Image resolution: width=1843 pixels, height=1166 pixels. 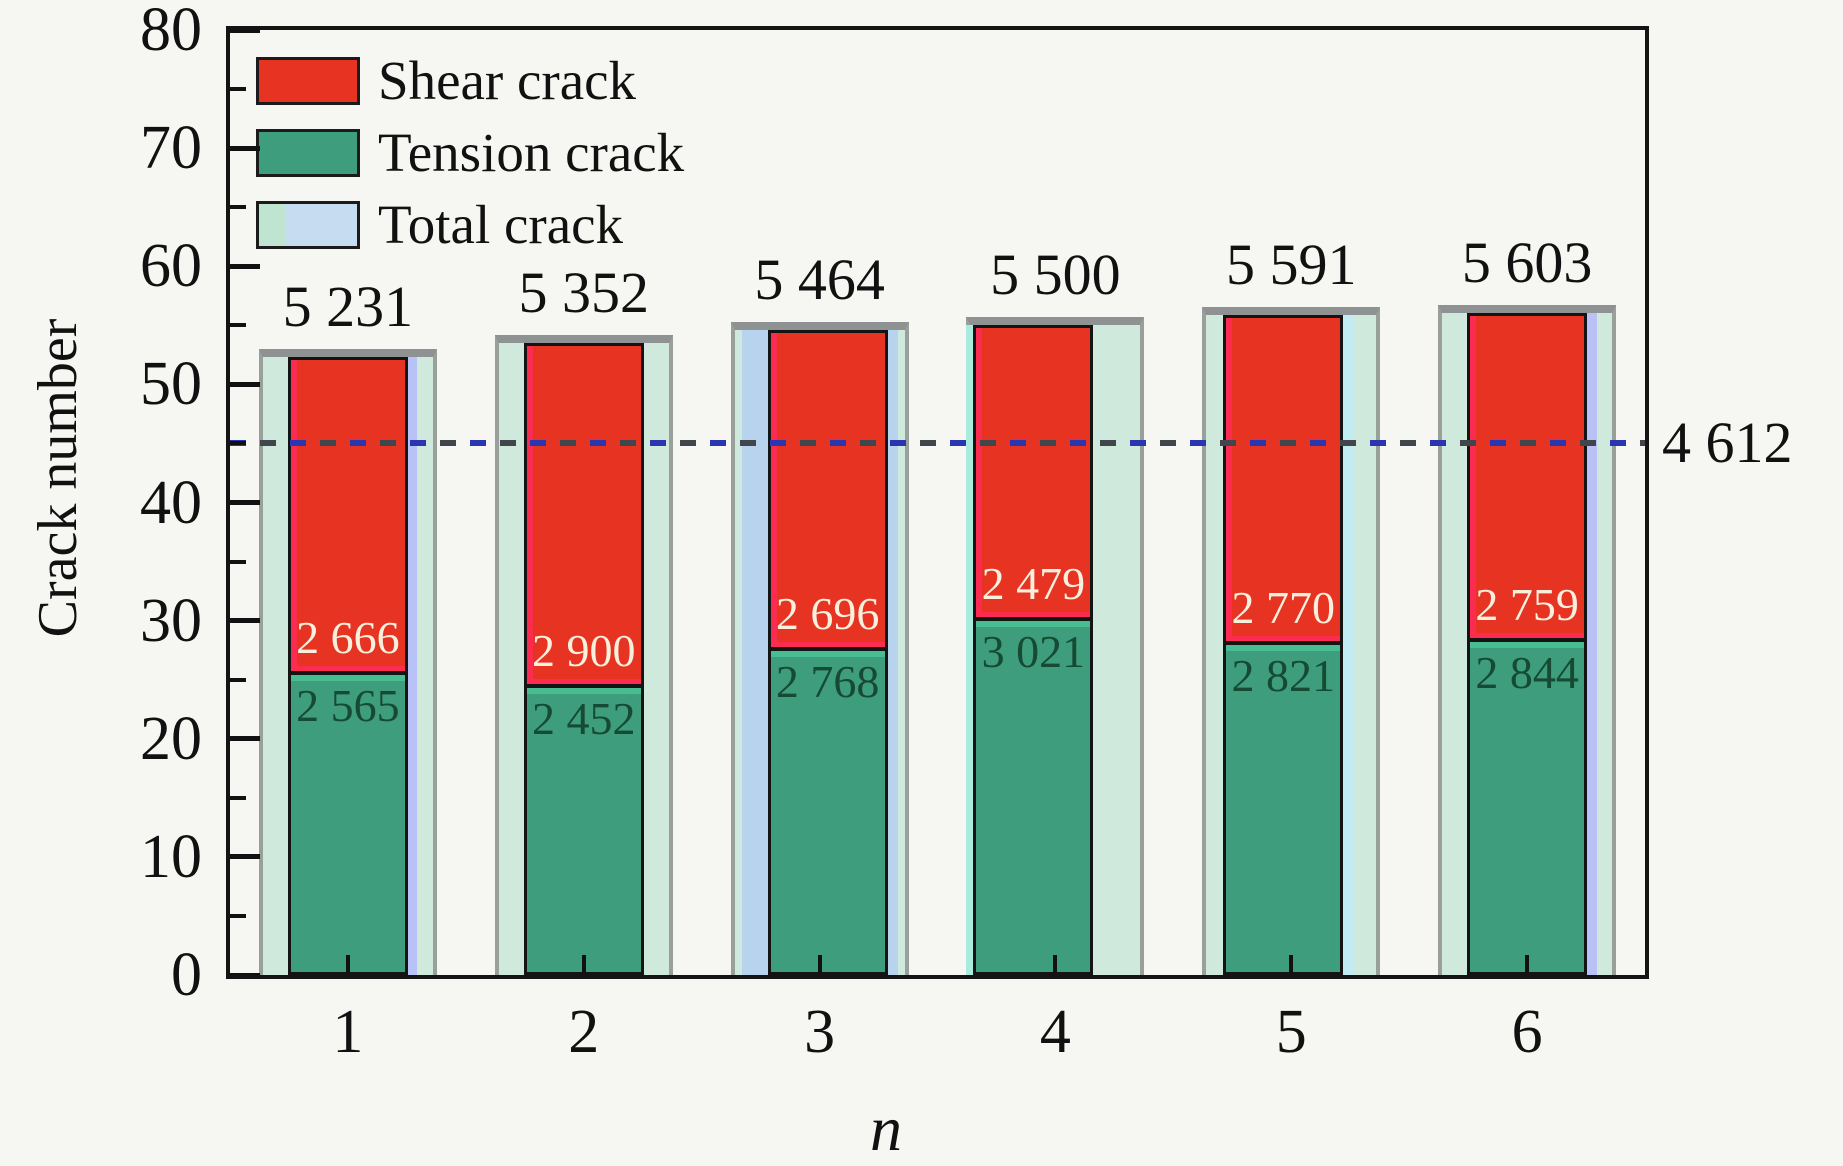 I want to click on y-tick-label: 70, so click(x=171, y=148).